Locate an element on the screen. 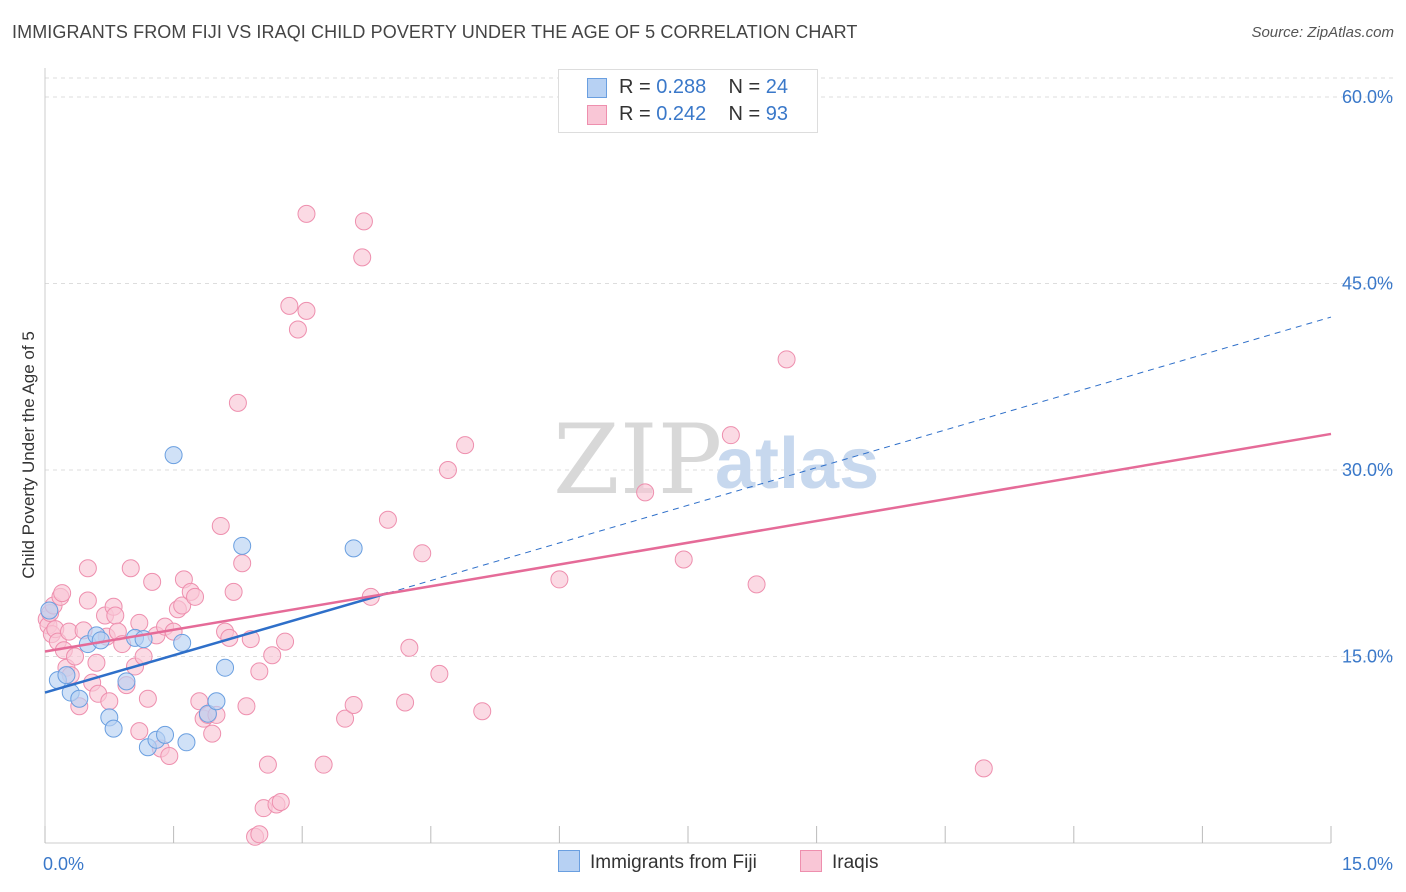 The width and height of the screenshot is (1406, 892). legend-iraqi-n-label: N = is located at coordinates (747, 114).